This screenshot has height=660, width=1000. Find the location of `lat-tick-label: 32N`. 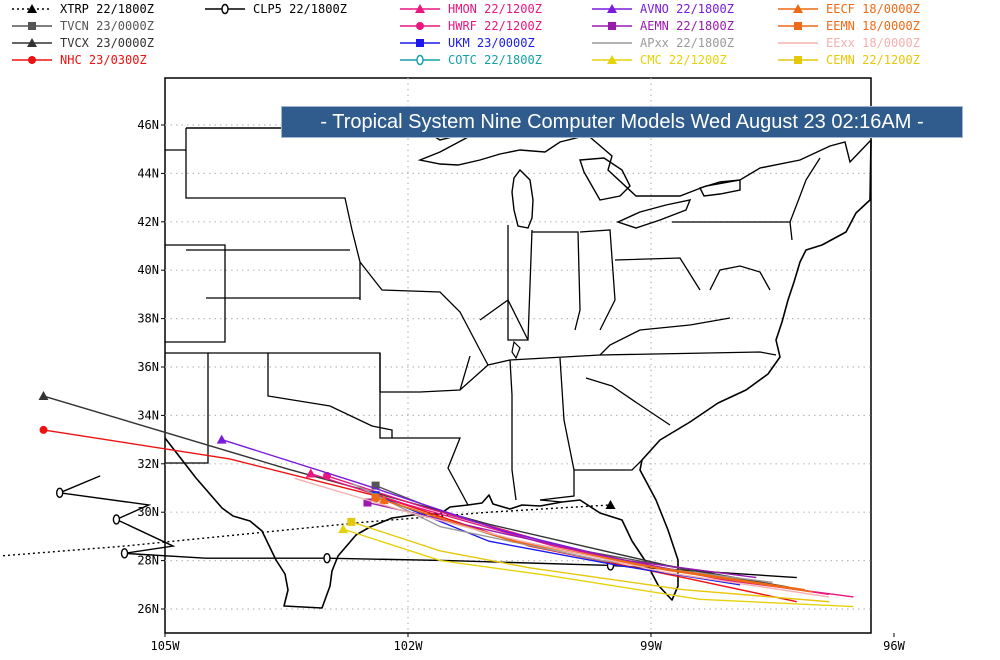

lat-tick-label: 32N is located at coordinates (148, 464).